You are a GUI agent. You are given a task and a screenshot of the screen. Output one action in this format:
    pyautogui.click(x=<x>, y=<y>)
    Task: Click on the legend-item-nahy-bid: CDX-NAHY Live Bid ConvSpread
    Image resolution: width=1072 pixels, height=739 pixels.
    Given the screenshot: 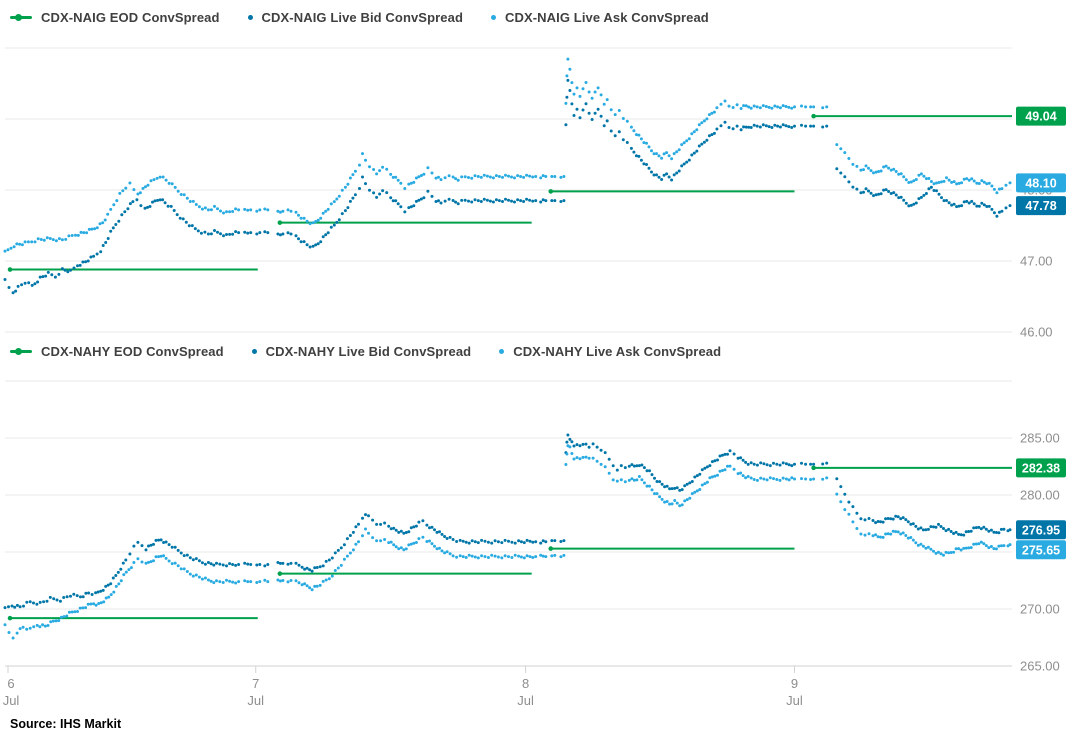 What is the action you would take?
    pyautogui.click(x=361, y=351)
    